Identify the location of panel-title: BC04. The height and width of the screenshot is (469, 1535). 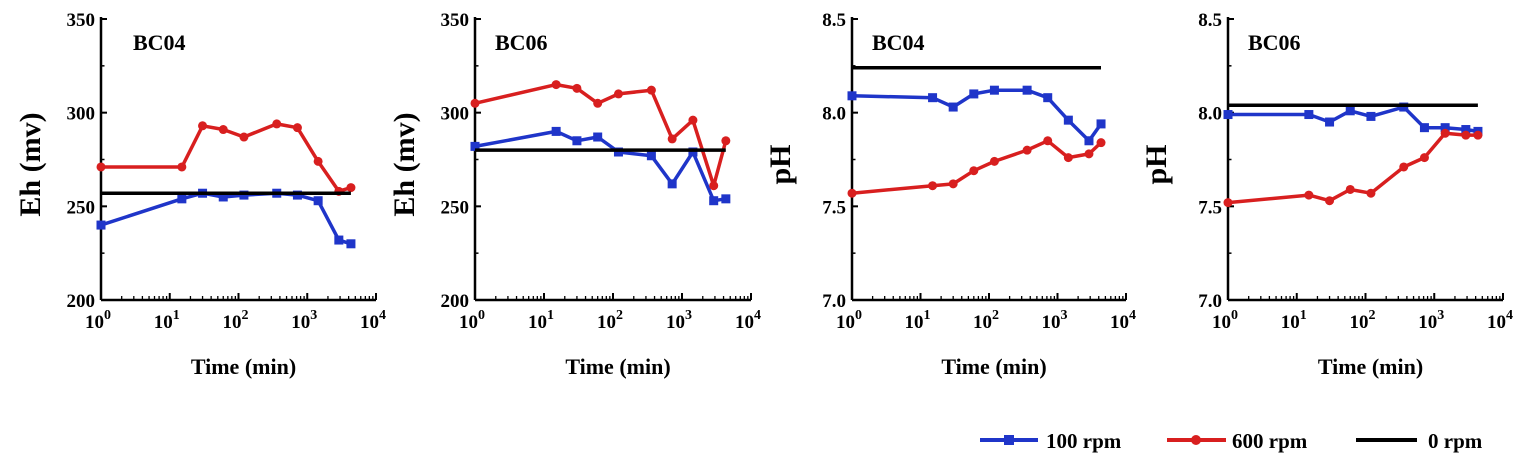
(159, 42).